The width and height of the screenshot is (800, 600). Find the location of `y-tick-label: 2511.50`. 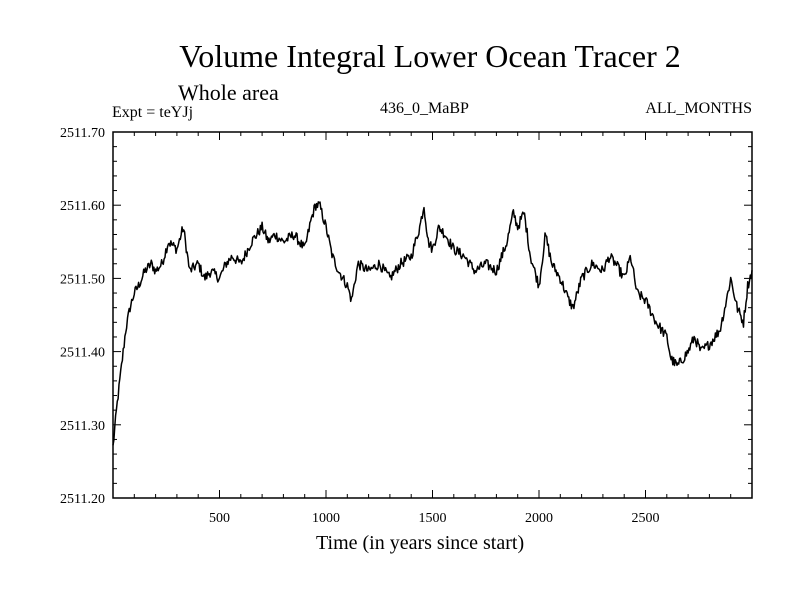

y-tick-label: 2511.50 is located at coordinates (82, 279).